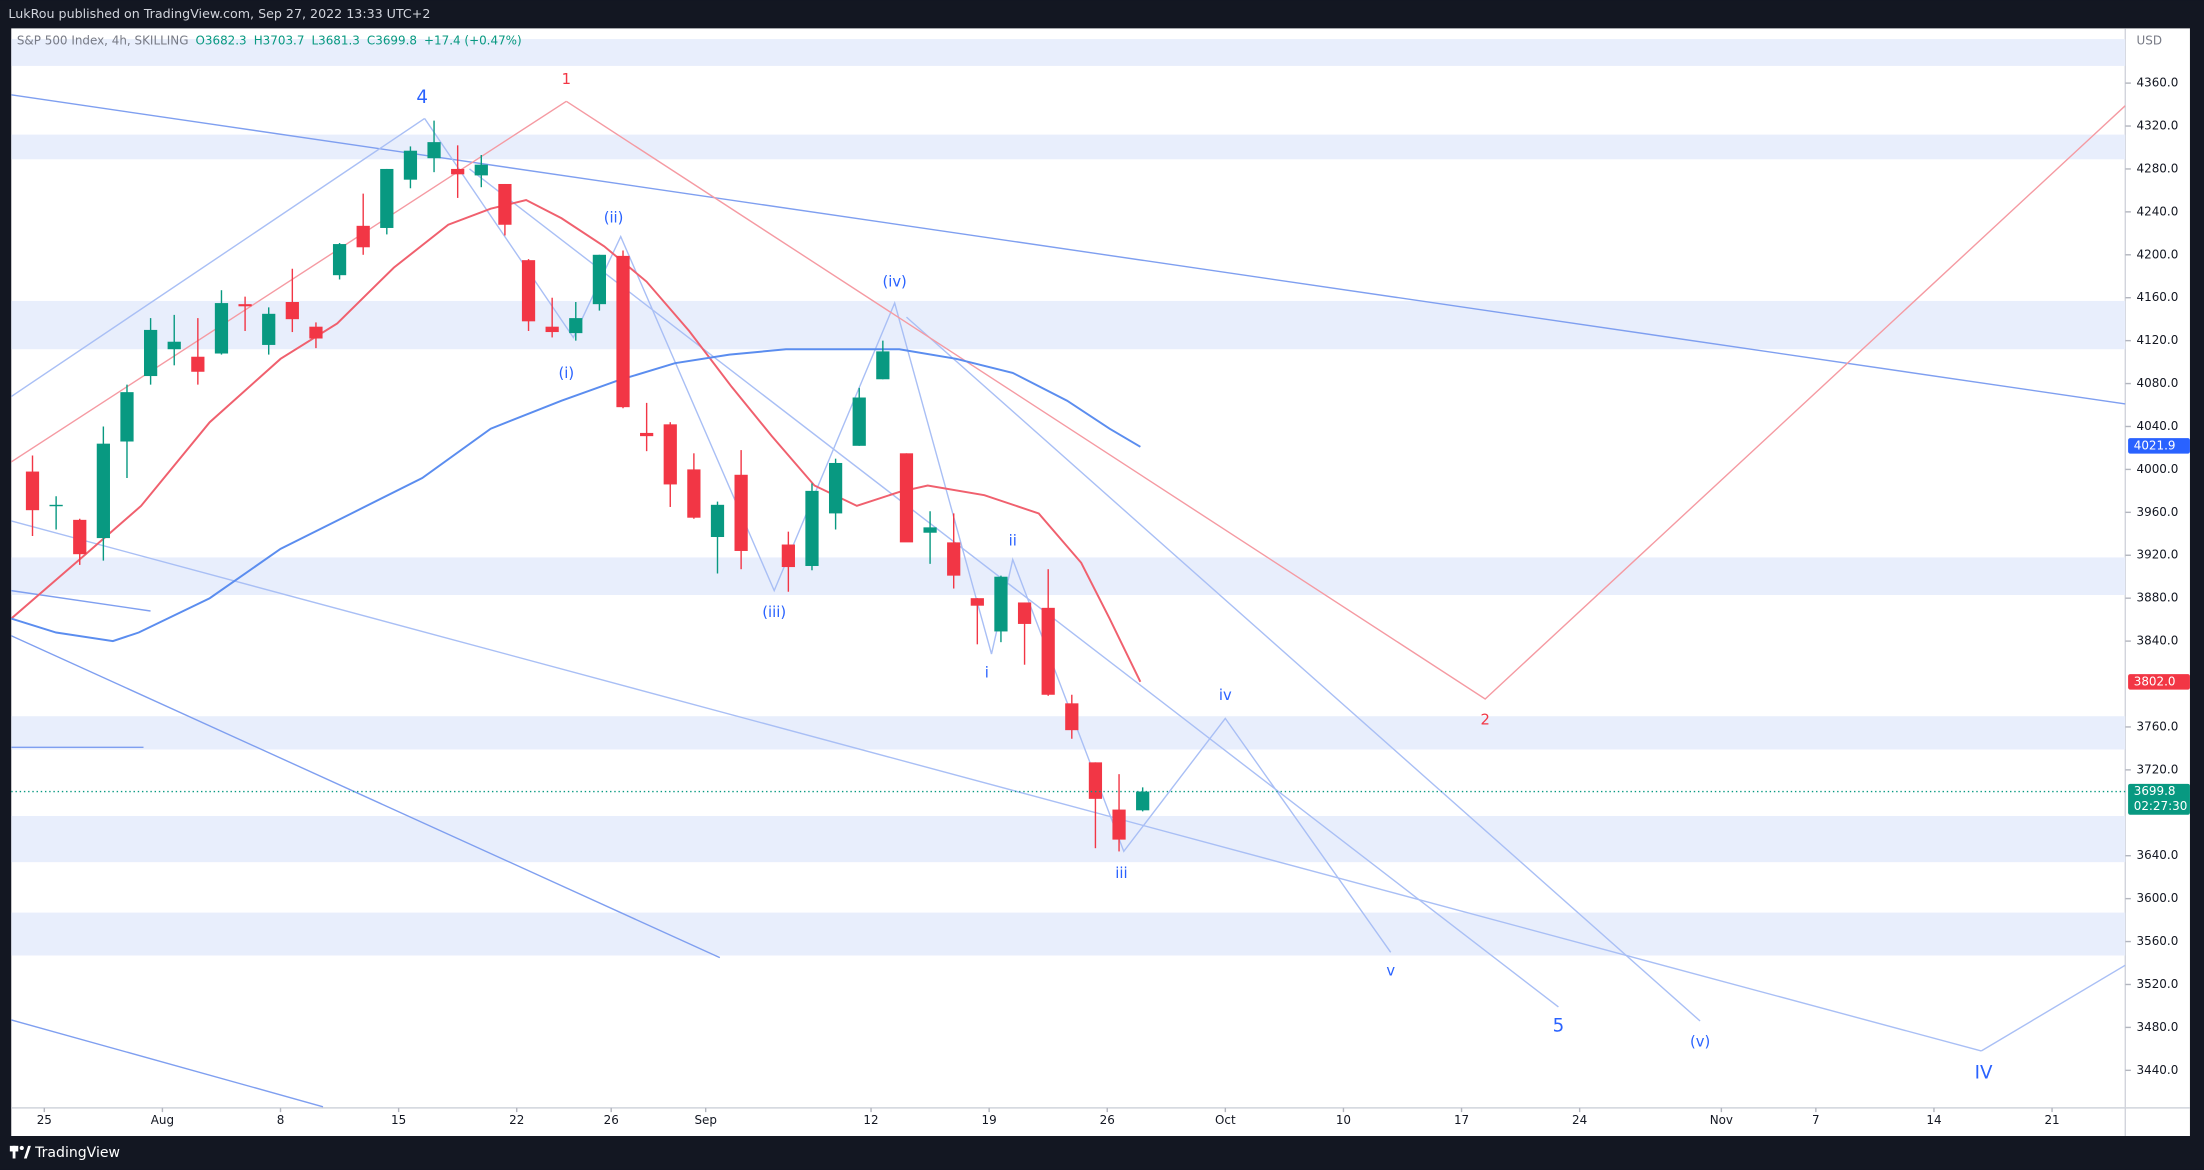 The width and height of the screenshot is (2204, 1170). I want to click on wave-label: 2, so click(1484, 720).